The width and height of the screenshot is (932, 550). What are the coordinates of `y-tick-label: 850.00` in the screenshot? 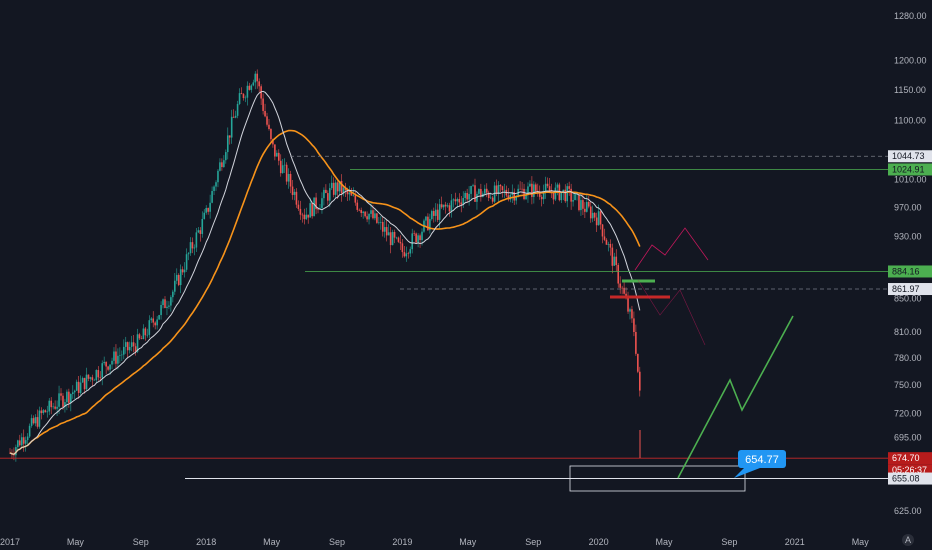 It's located at (908, 299).